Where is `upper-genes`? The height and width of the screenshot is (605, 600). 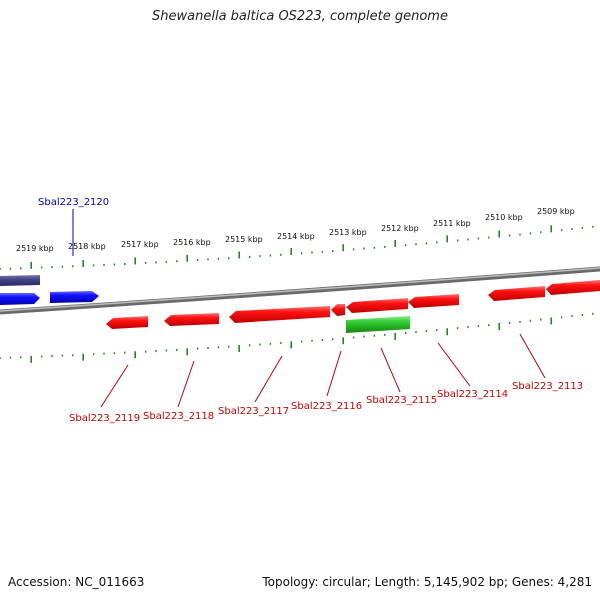
upper-genes is located at coordinates (49, 290).